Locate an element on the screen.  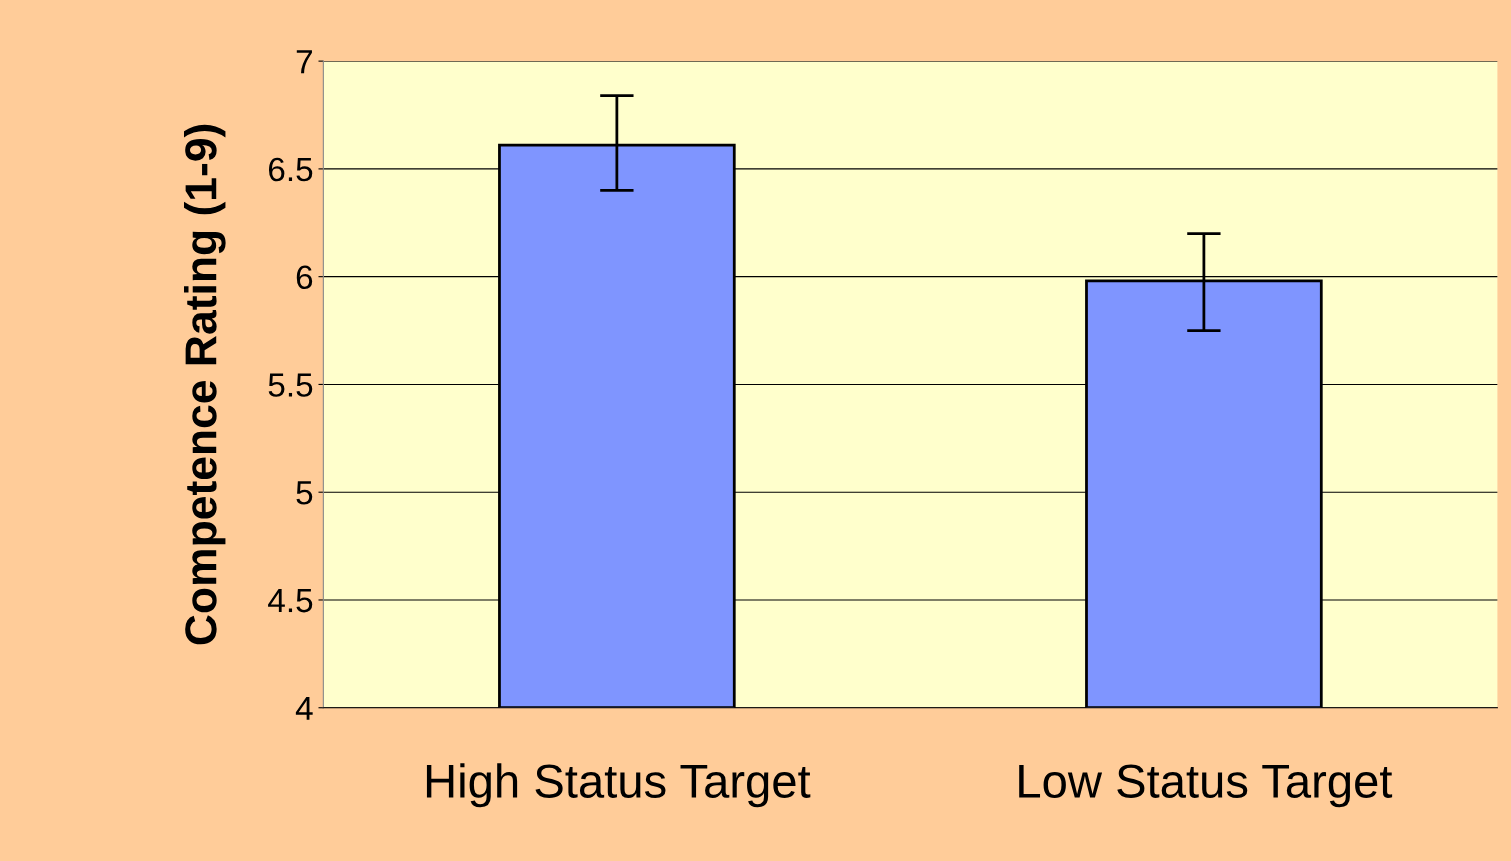
y-tick-label: 6.5 is located at coordinates (290, 169).